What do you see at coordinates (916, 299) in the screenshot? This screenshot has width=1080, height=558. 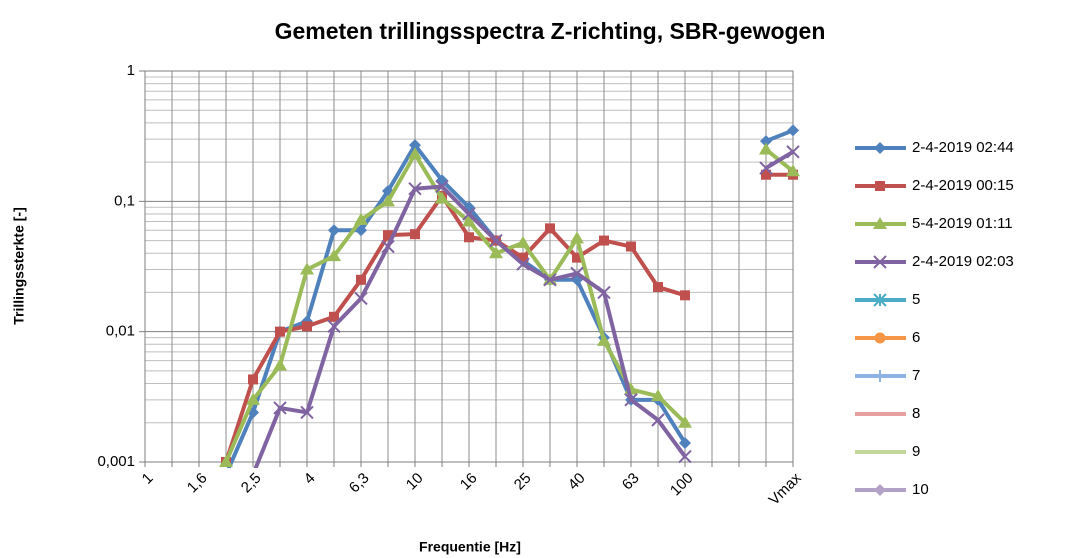 I see `legend-label: 5` at bounding box center [916, 299].